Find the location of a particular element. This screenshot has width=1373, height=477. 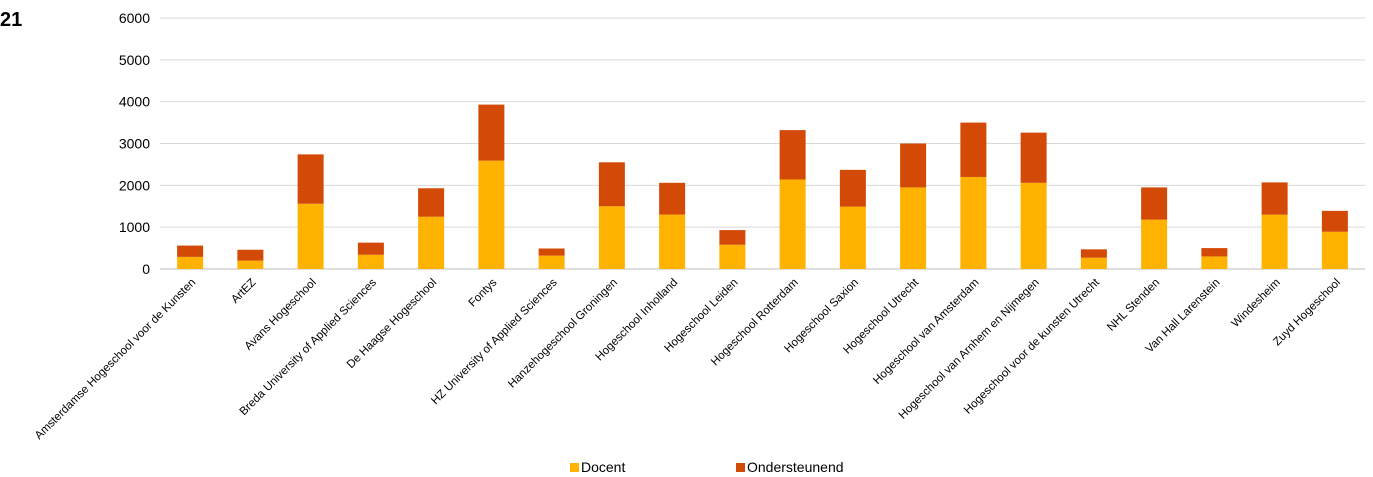

y-tick-label: 6000 is located at coordinates (134, 18).